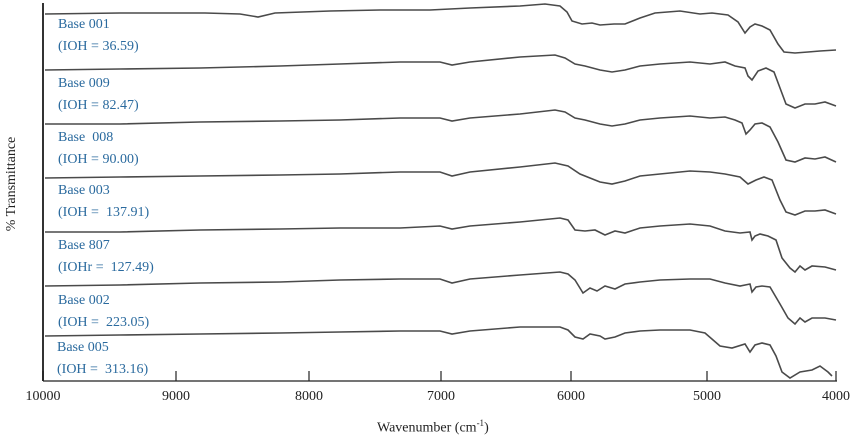  I want to click on x-tick-8000: 8000, so click(309, 396).